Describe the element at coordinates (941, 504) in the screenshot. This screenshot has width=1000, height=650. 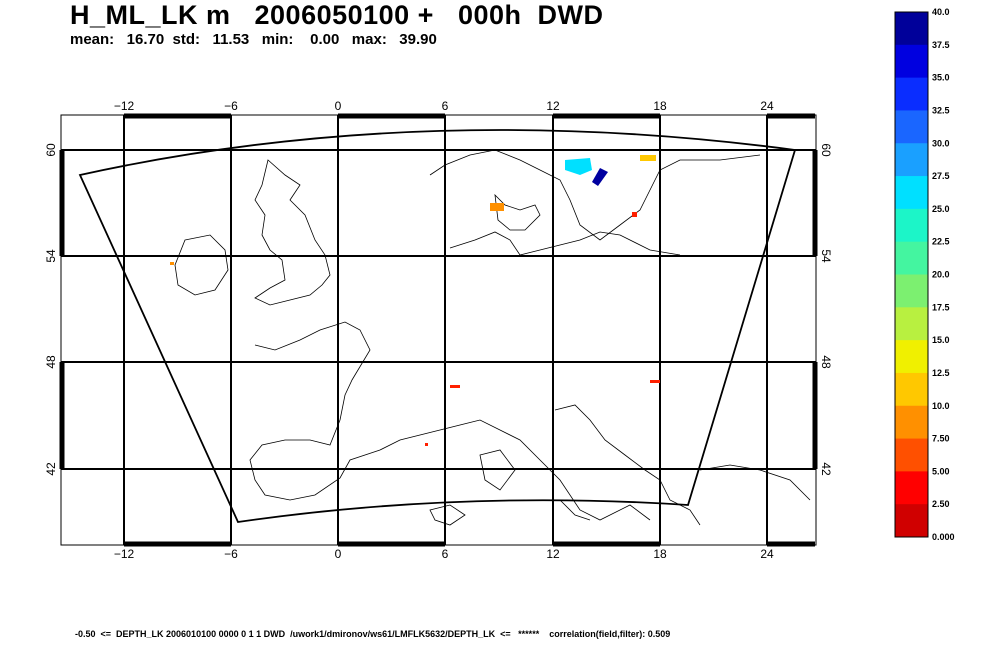
I see `colorbar-label: 2.50` at that location.